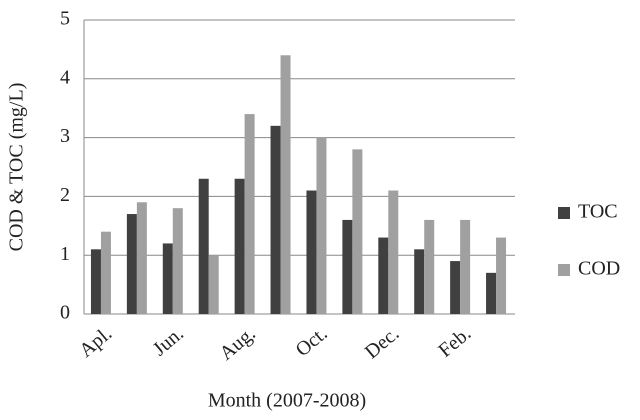 The width and height of the screenshot is (640, 420). Describe the element at coordinates (599, 269) in the screenshot. I see `legend-label: COD` at that location.